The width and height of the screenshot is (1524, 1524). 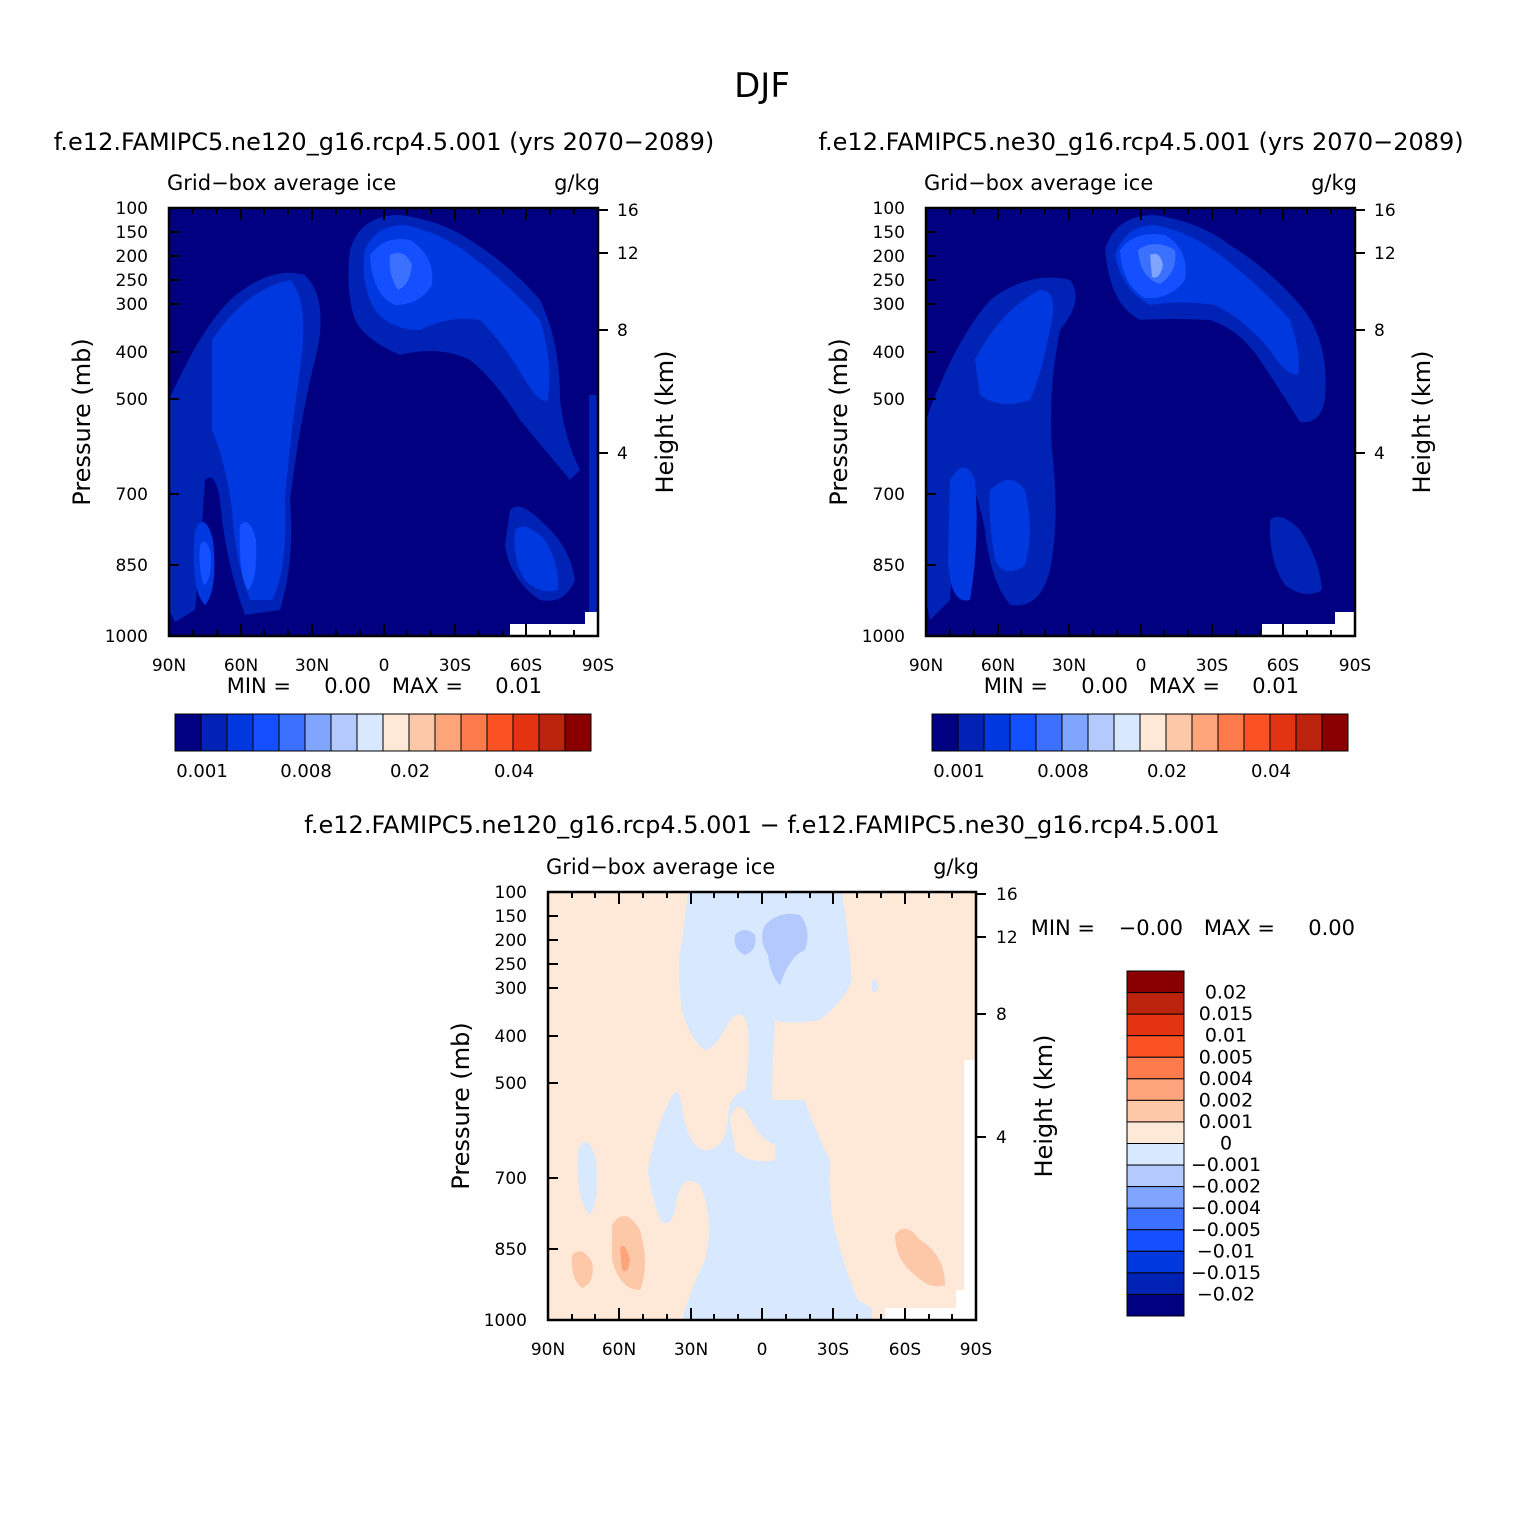 What do you see at coordinates (628, 211) in the screenshot?
I see `panel1-height-tick-label: 16` at bounding box center [628, 211].